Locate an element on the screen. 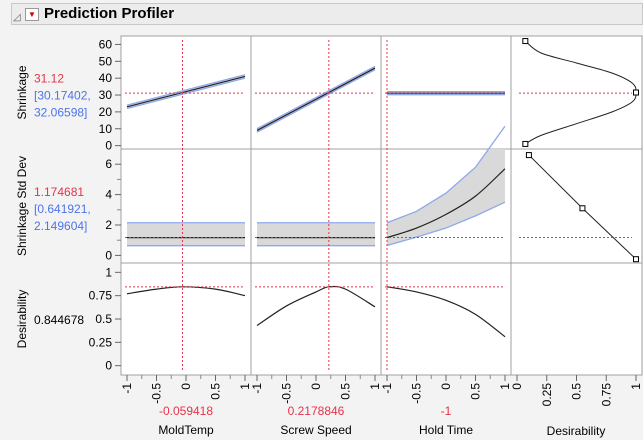  y-tick-label: 0.25 is located at coordinates (101, 342).